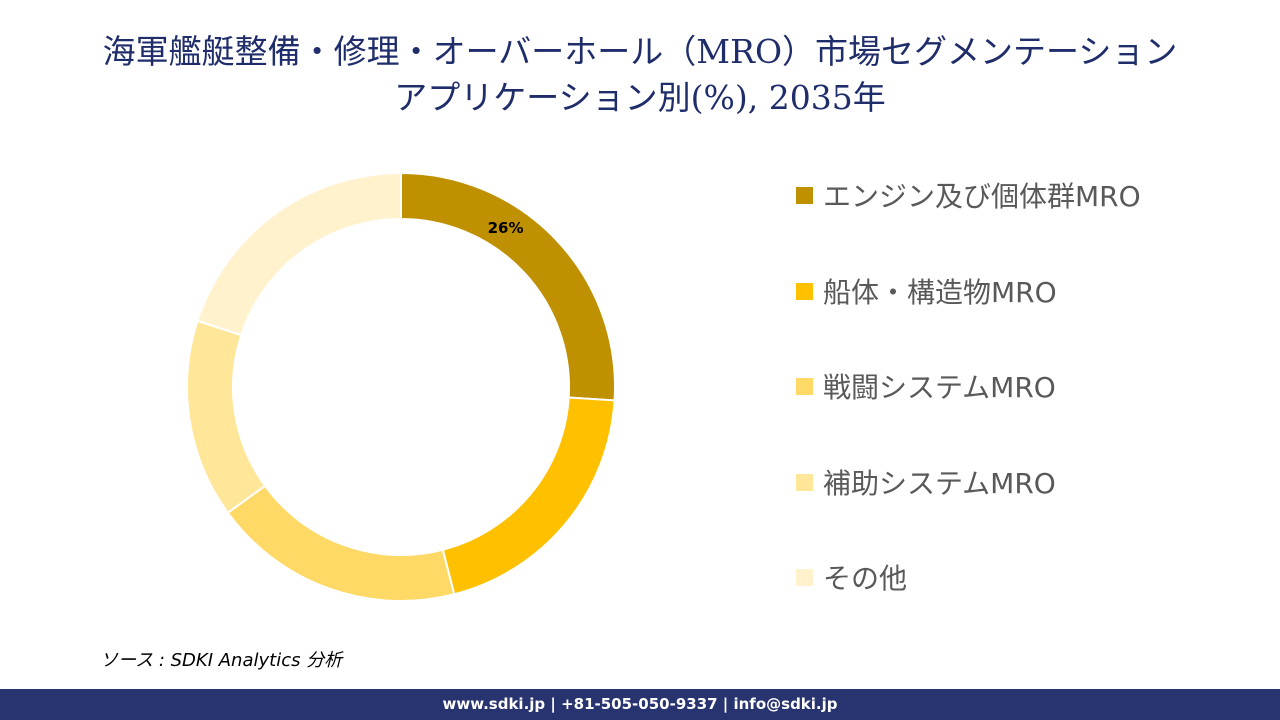  I want to click on legend-item: エンジン及び個体群MRO, so click(968, 195).